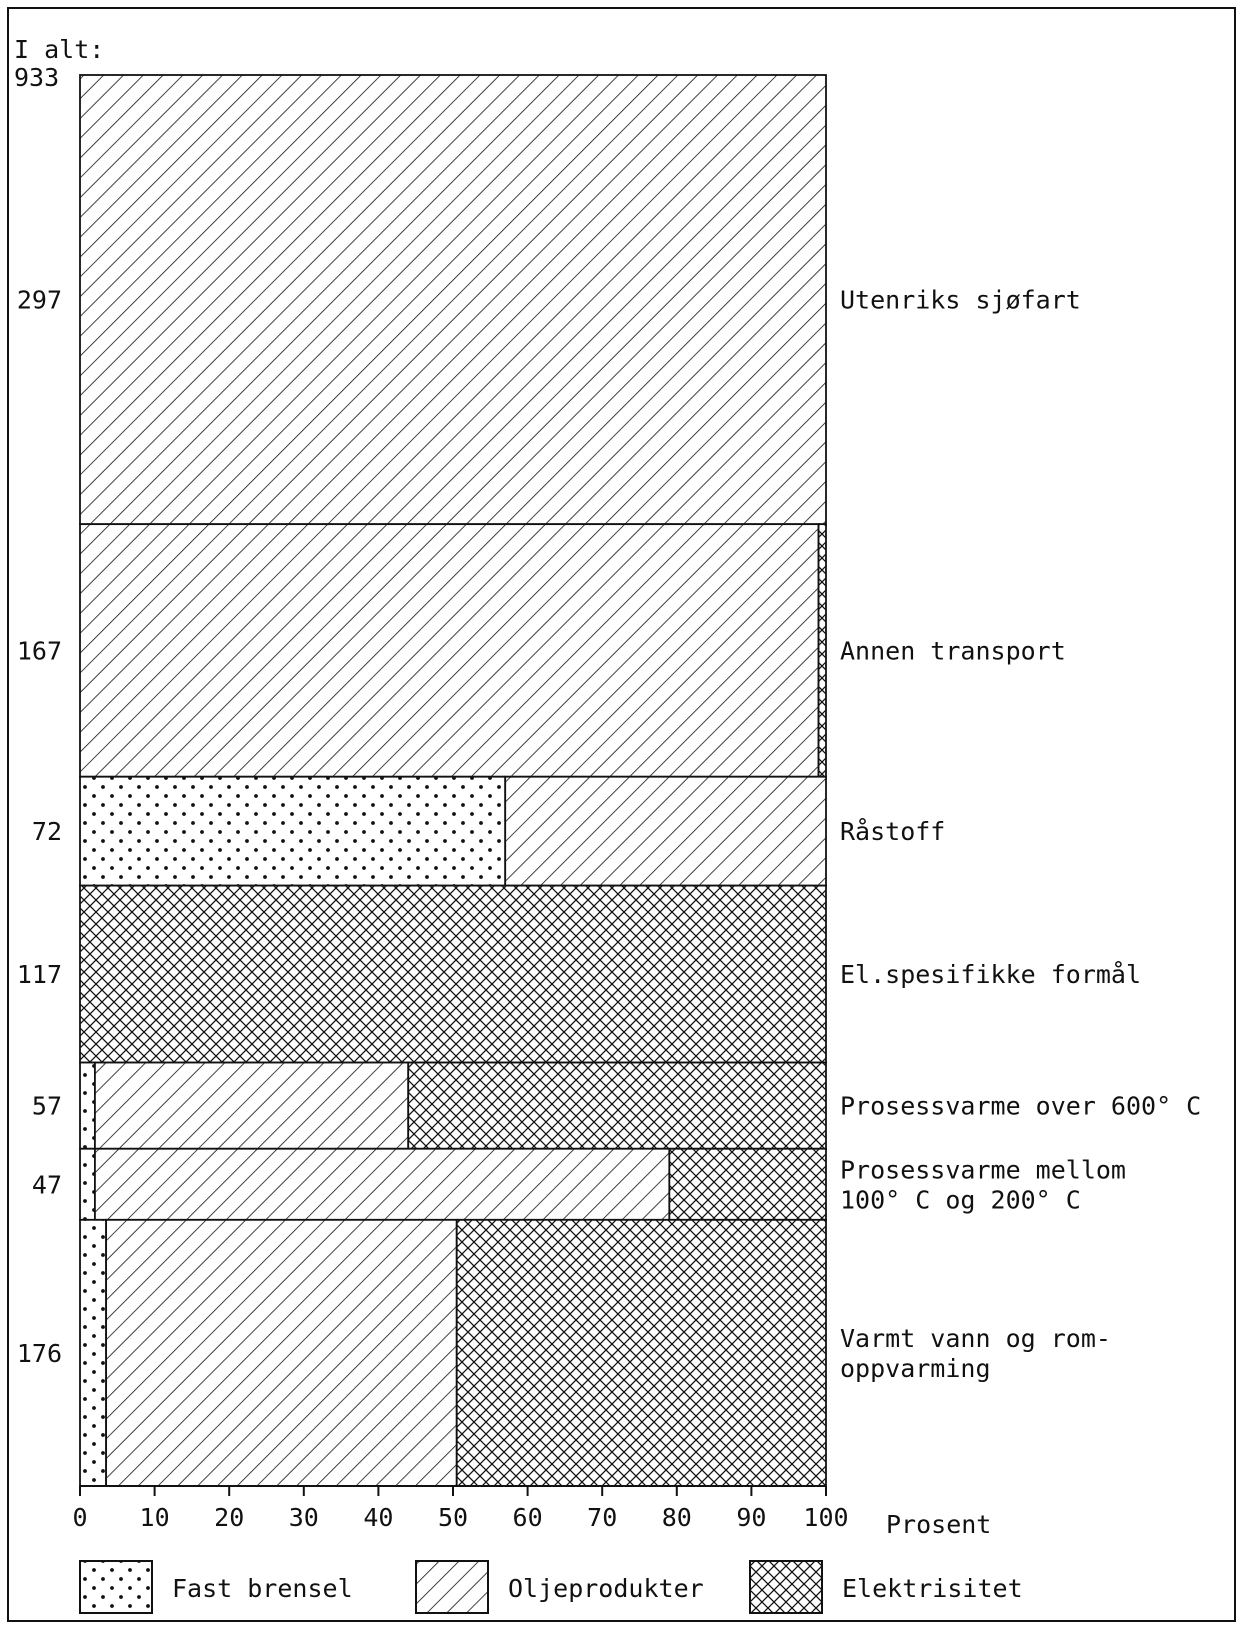 Image resolution: width=1243 pixels, height=1629 pixels. I want to click on x-tick-label-2: 20, so click(229, 1517).